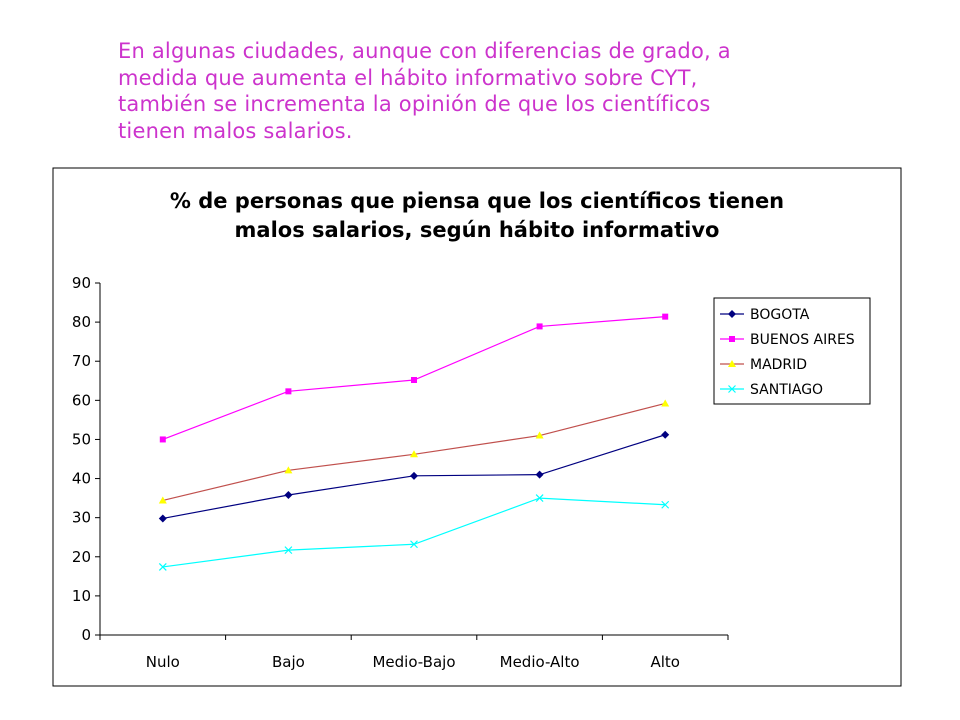  What do you see at coordinates (81, 361) in the screenshot?
I see `y-tick-label: 70` at bounding box center [81, 361].